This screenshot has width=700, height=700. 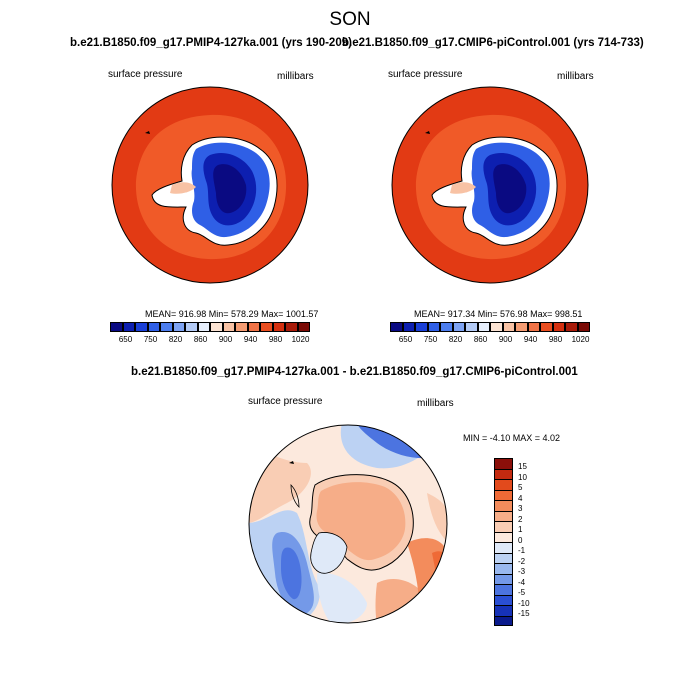 I want to click on colorbar-level-label: 2, so click(x=520, y=519).